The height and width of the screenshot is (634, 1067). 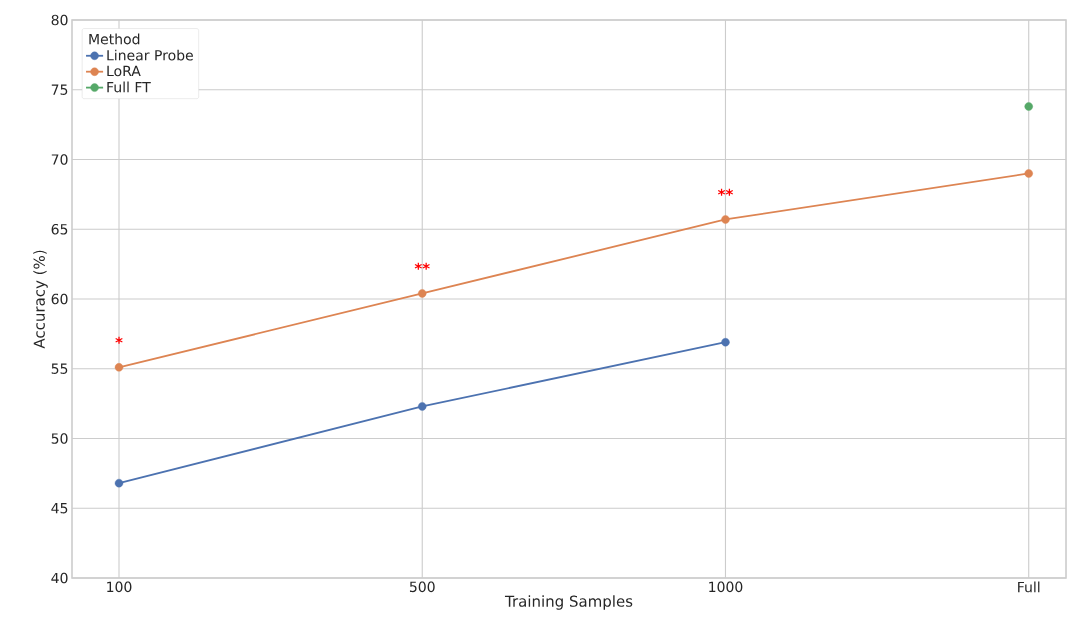 I want to click on x-tick-label: Full, so click(x=1029, y=587).